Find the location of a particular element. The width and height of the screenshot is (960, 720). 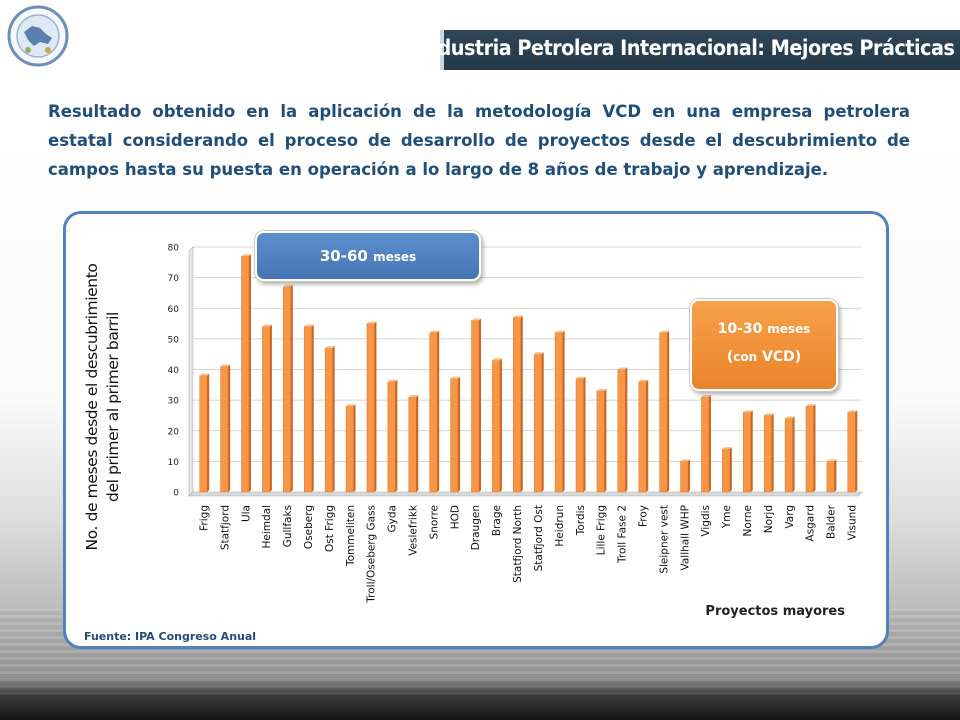

callout-blue-unit: meses is located at coordinates (395, 257).